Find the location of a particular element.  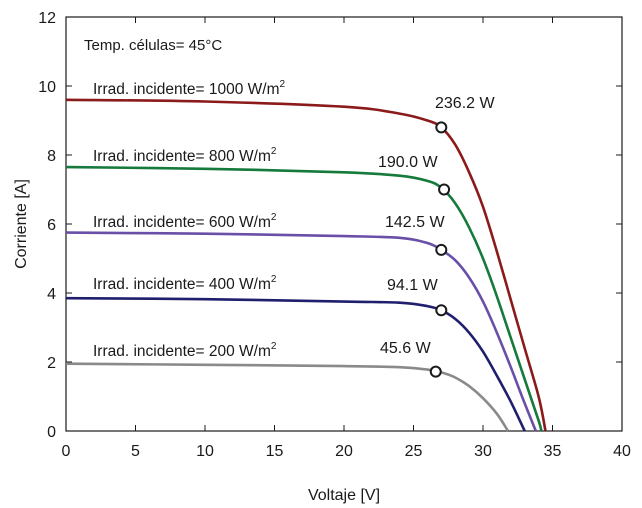

series-name-label: Irrad. incidente= 400 W/m2 is located at coordinates (185, 283).